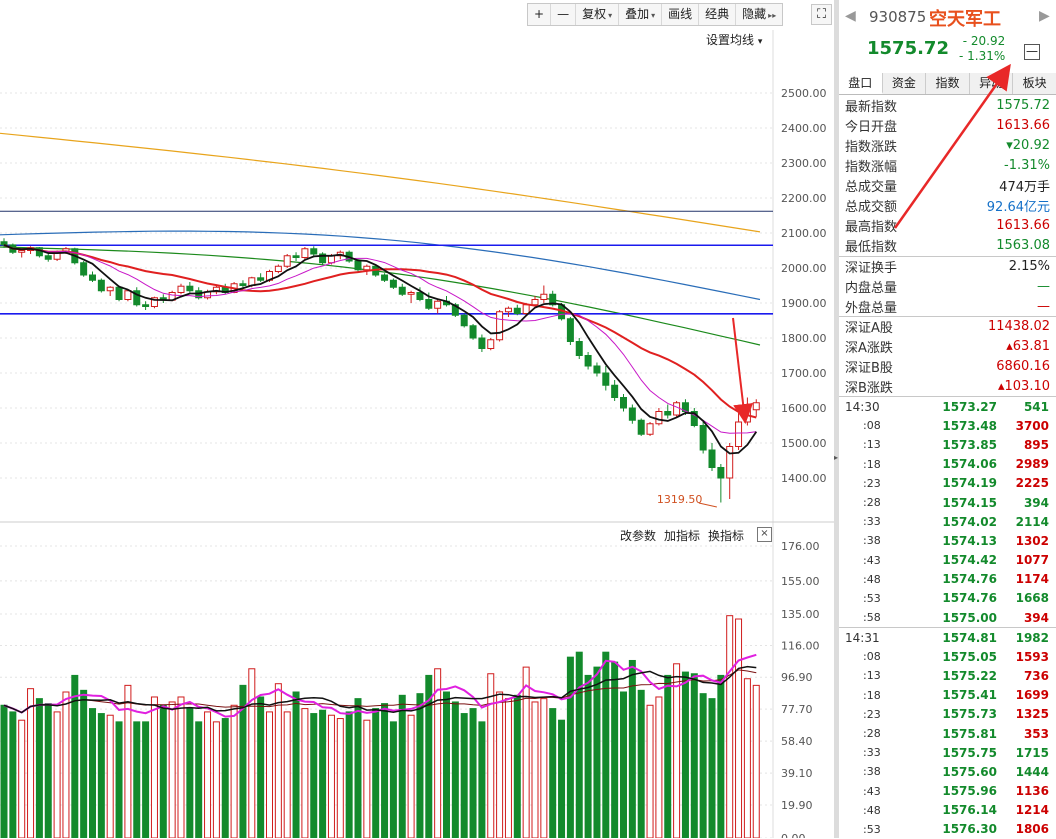  Describe the element at coordinates (982, 56) in the screenshot. I see `change-percent: - 1.31%` at that location.